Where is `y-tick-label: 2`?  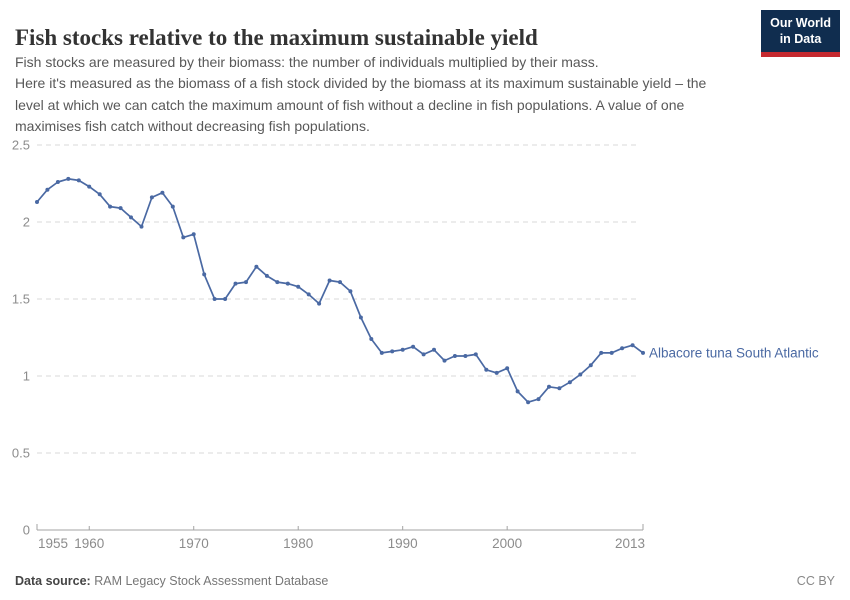
y-tick-label: 2 is located at coordinates (26, 222).